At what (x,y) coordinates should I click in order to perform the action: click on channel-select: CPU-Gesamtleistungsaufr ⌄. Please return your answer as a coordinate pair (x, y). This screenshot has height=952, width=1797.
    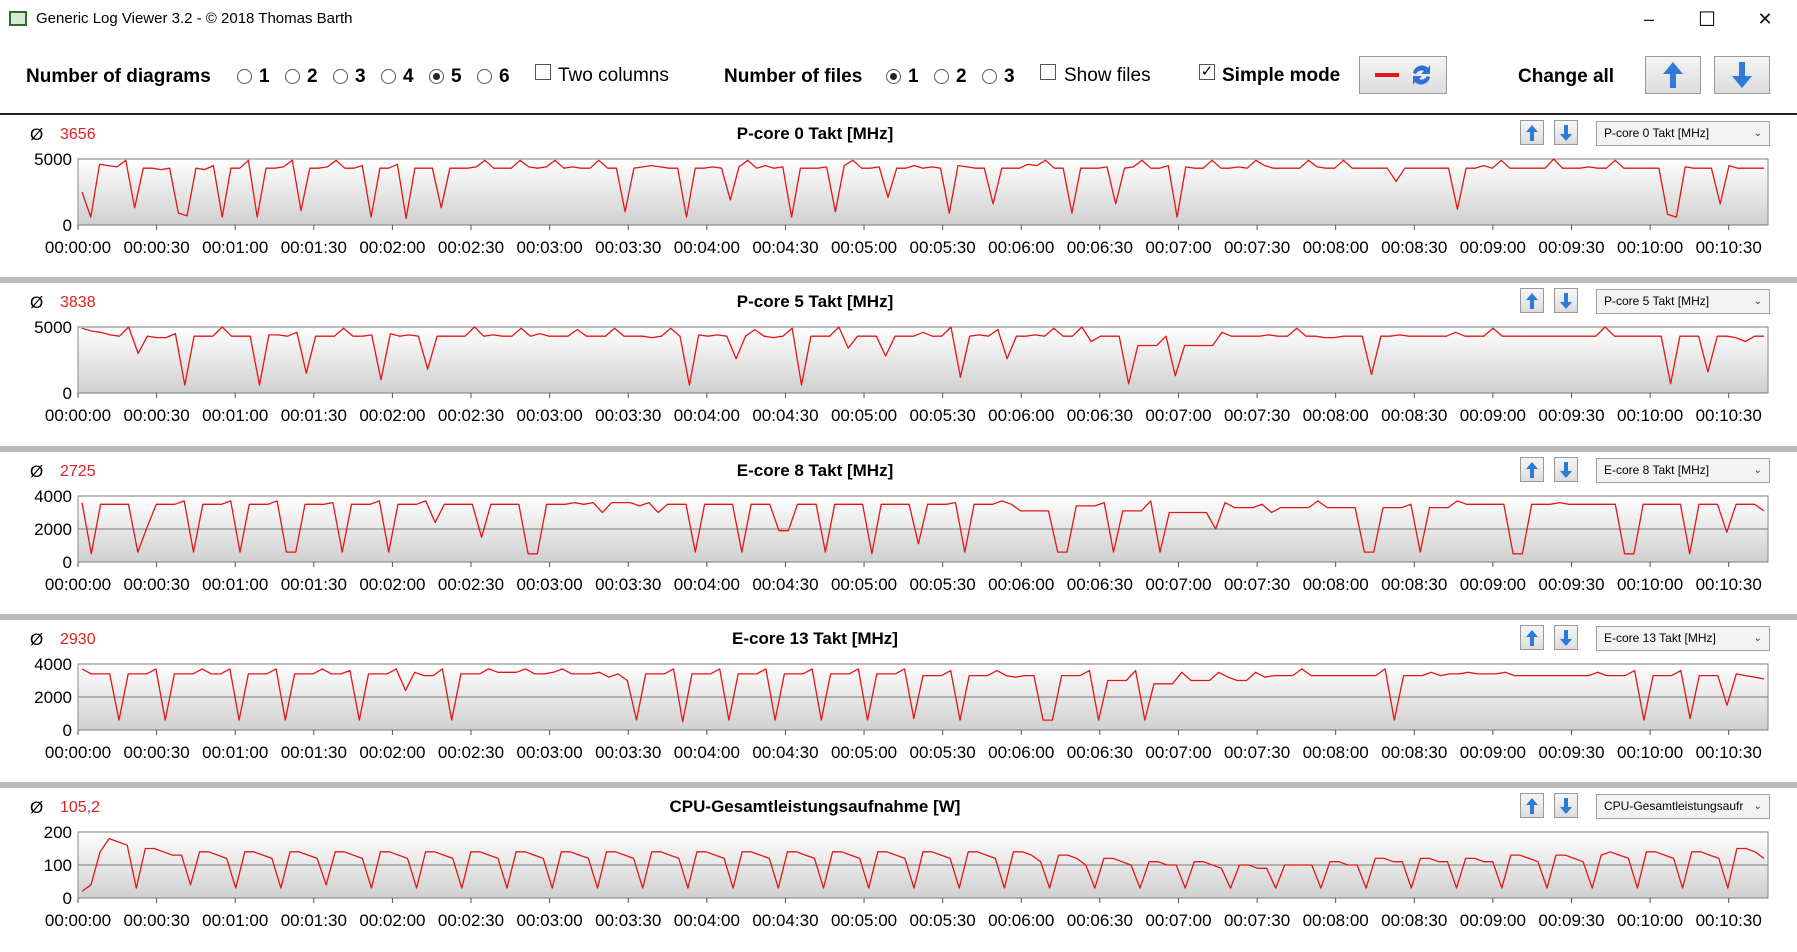
    Looking at the image, I should click on (1683, 806).